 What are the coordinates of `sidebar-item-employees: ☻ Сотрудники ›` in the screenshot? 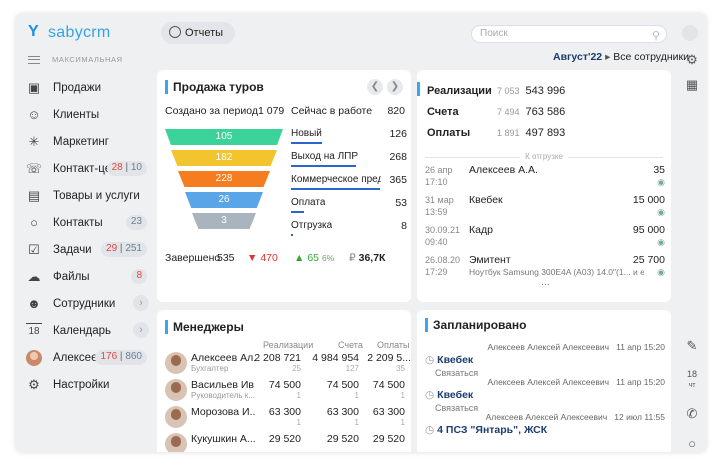 It's located at (84, 303).